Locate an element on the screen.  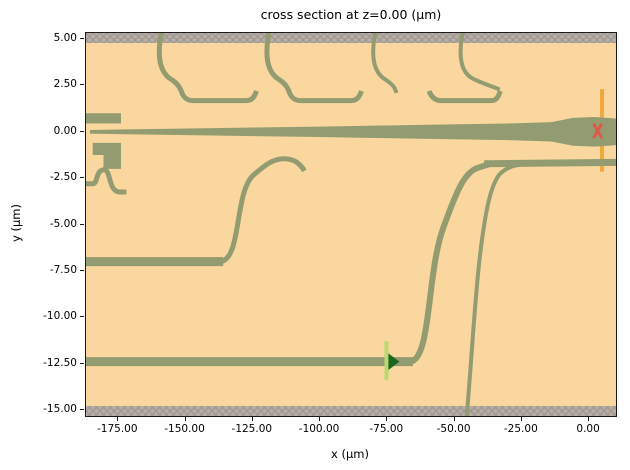
x-tick-label: -175.00 is located at coordinates (117, 429).